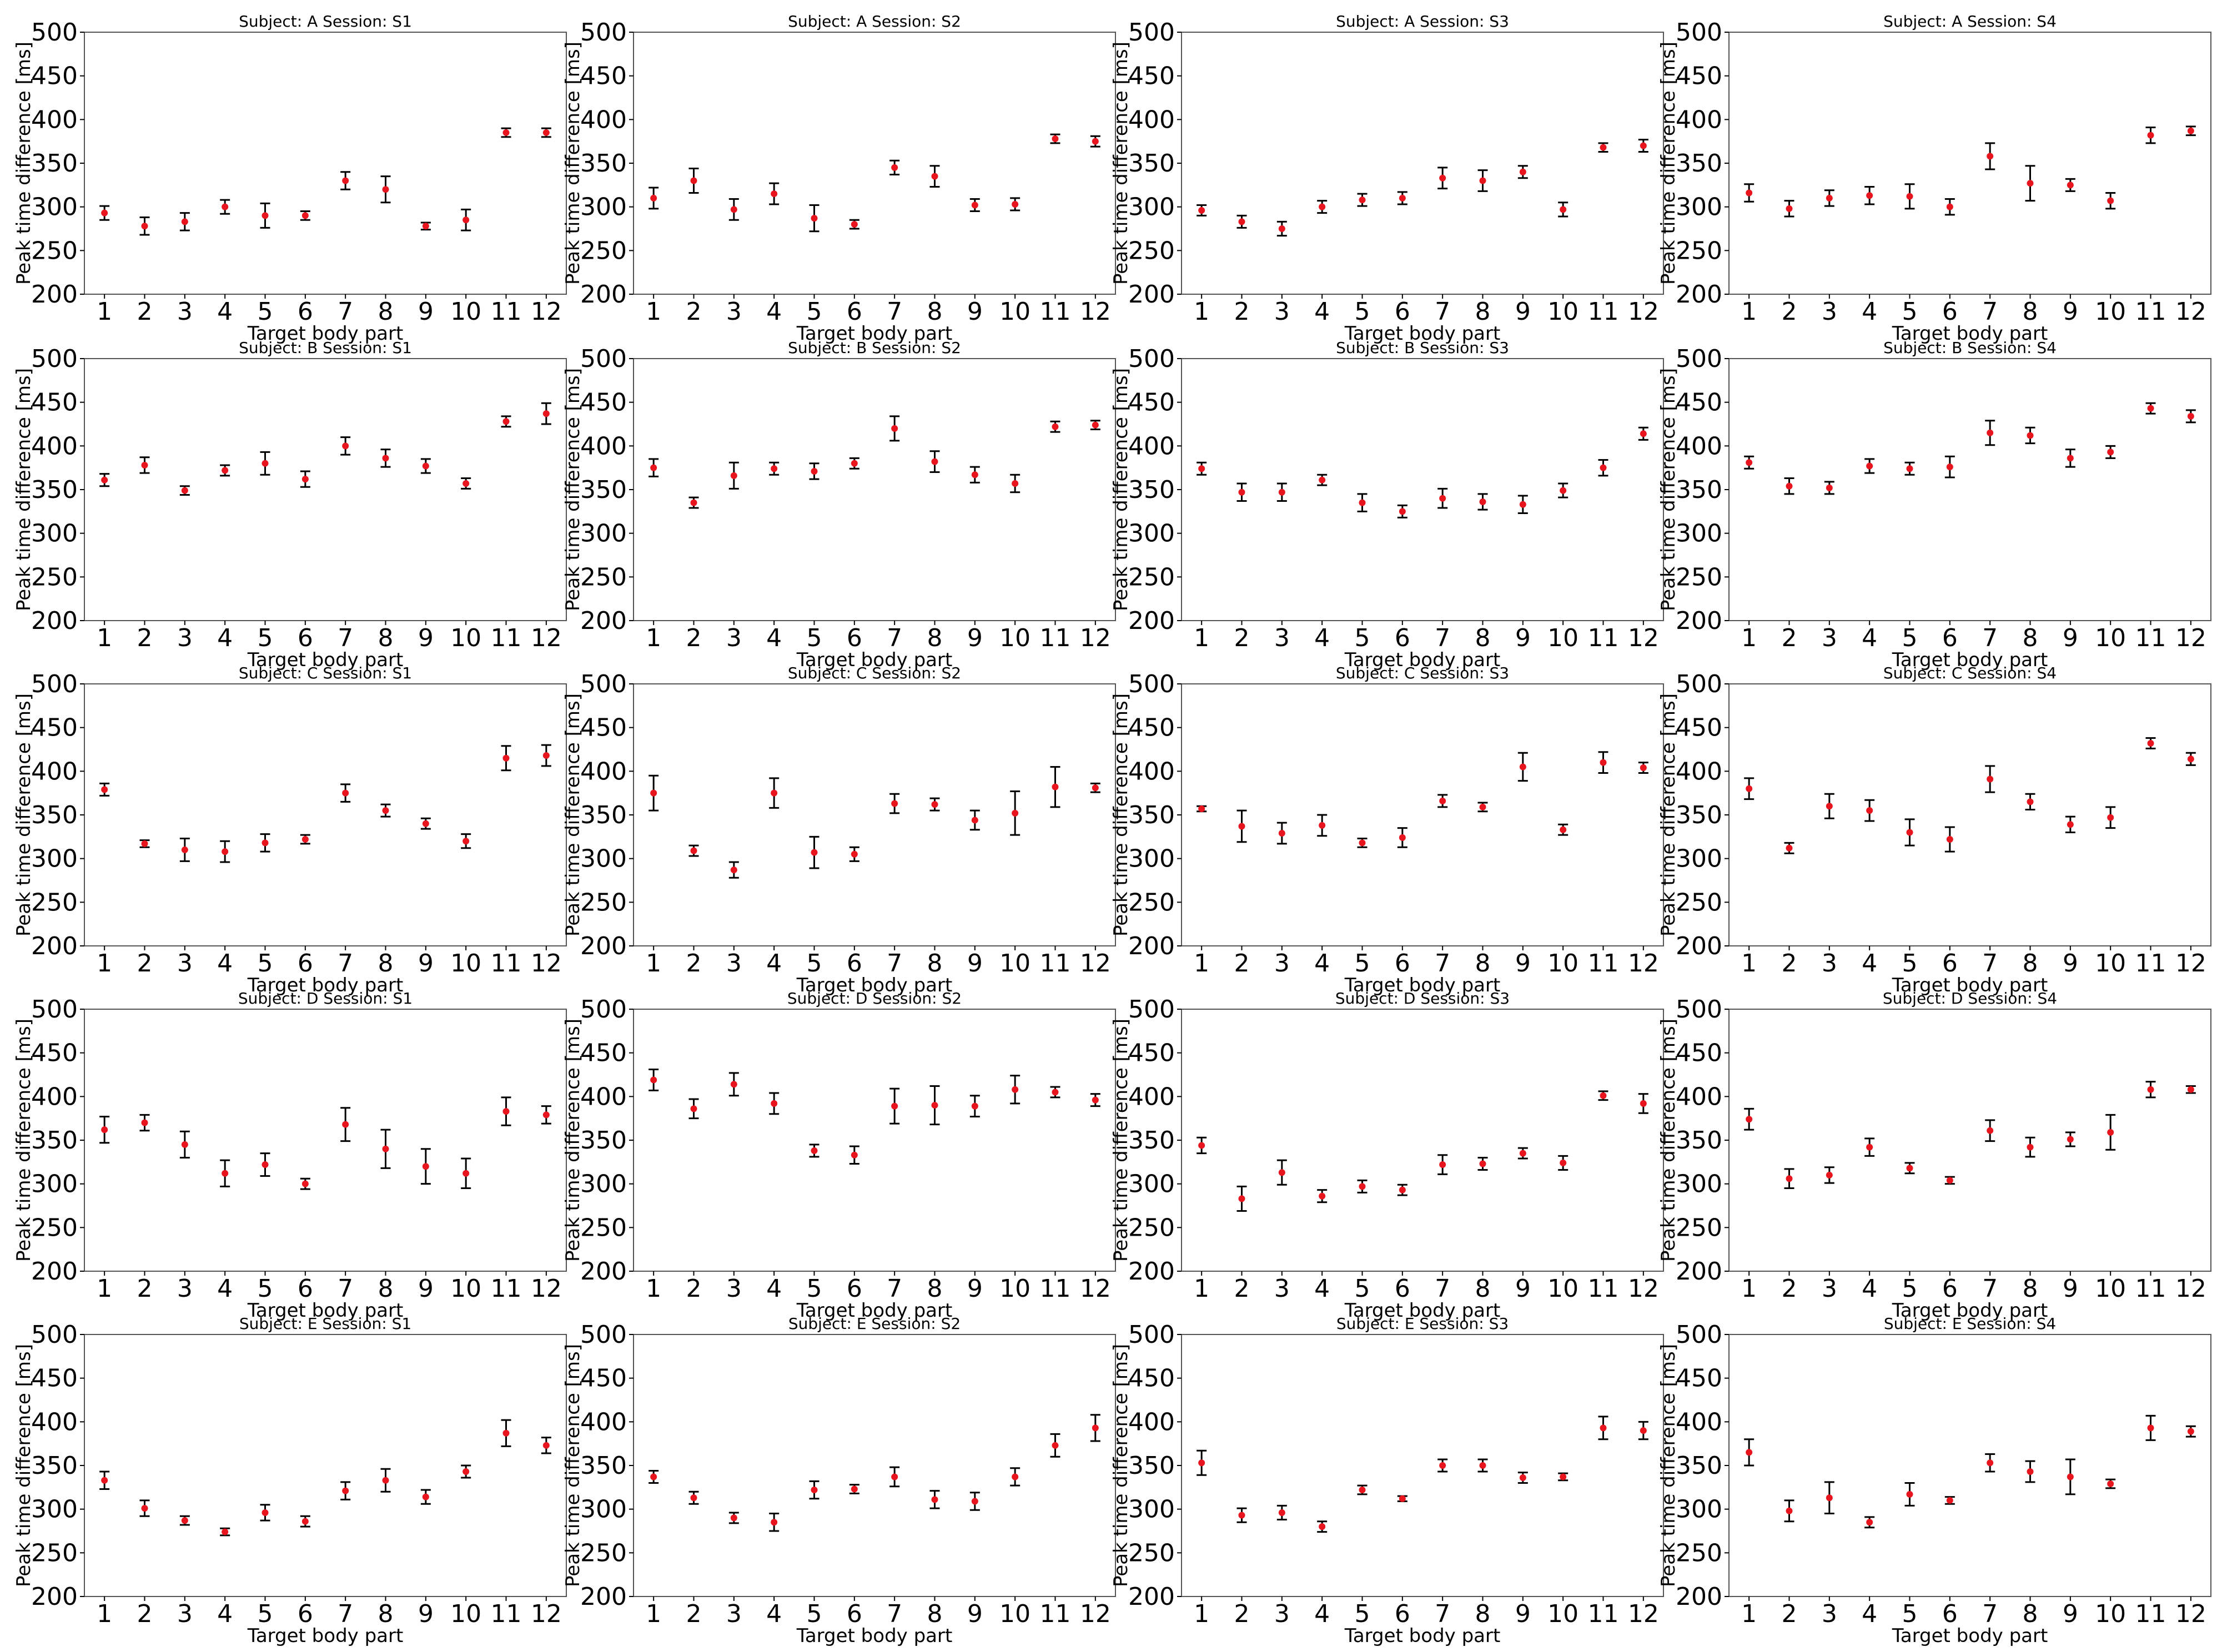  I want to click on panel-title: Subject: C Session: S4, so click(1970, 673).